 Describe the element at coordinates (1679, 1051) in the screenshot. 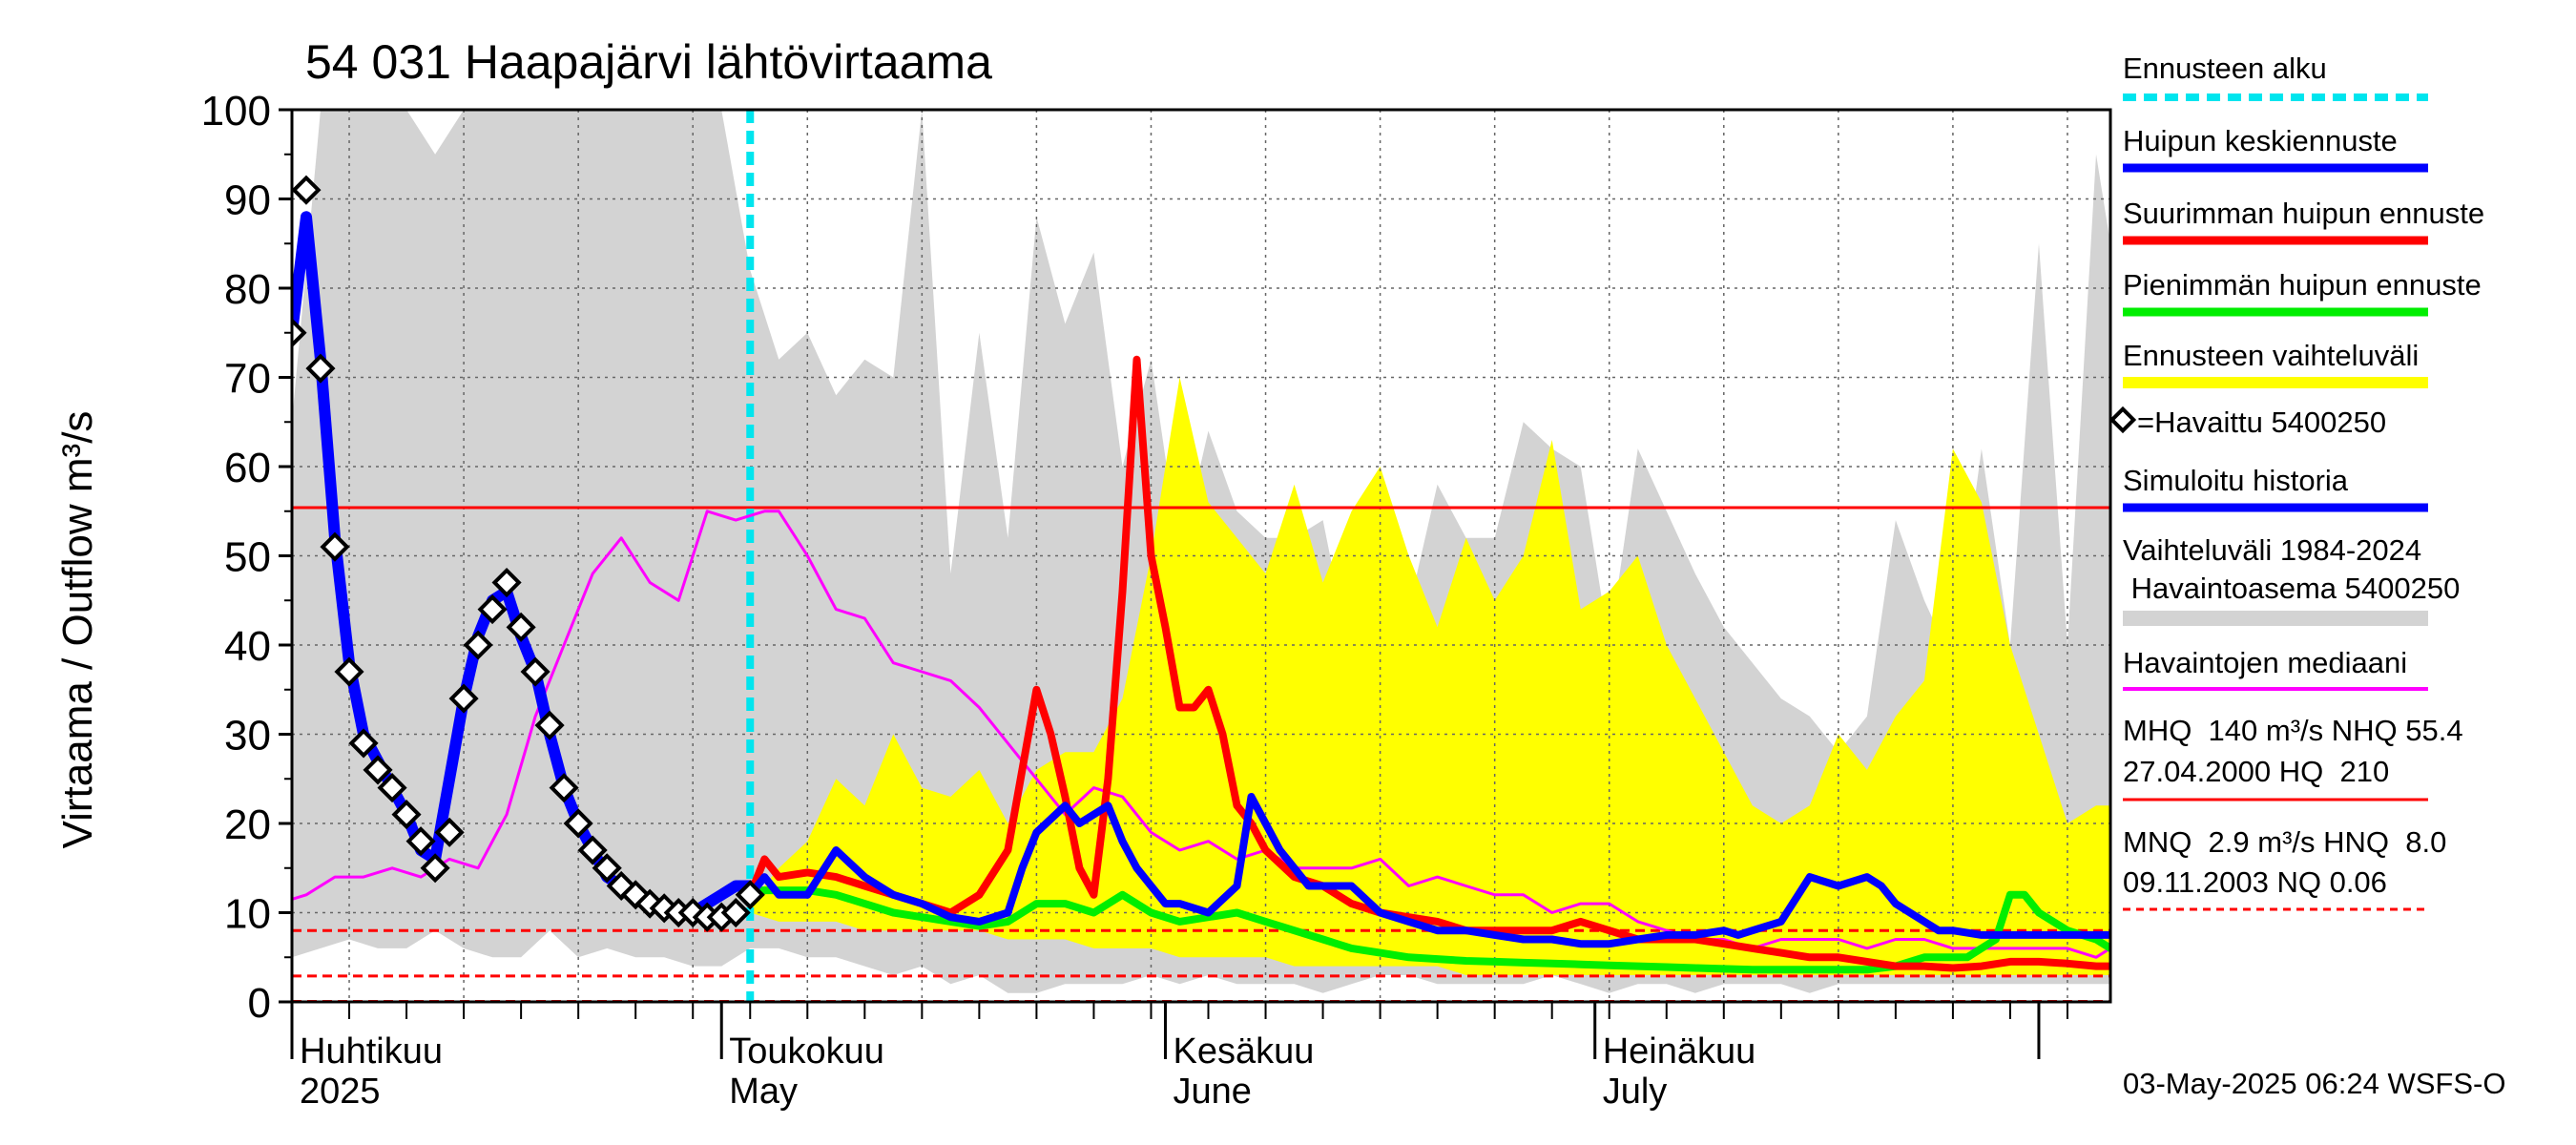

I see `month-label-fi: Heinäkuu` at that location.